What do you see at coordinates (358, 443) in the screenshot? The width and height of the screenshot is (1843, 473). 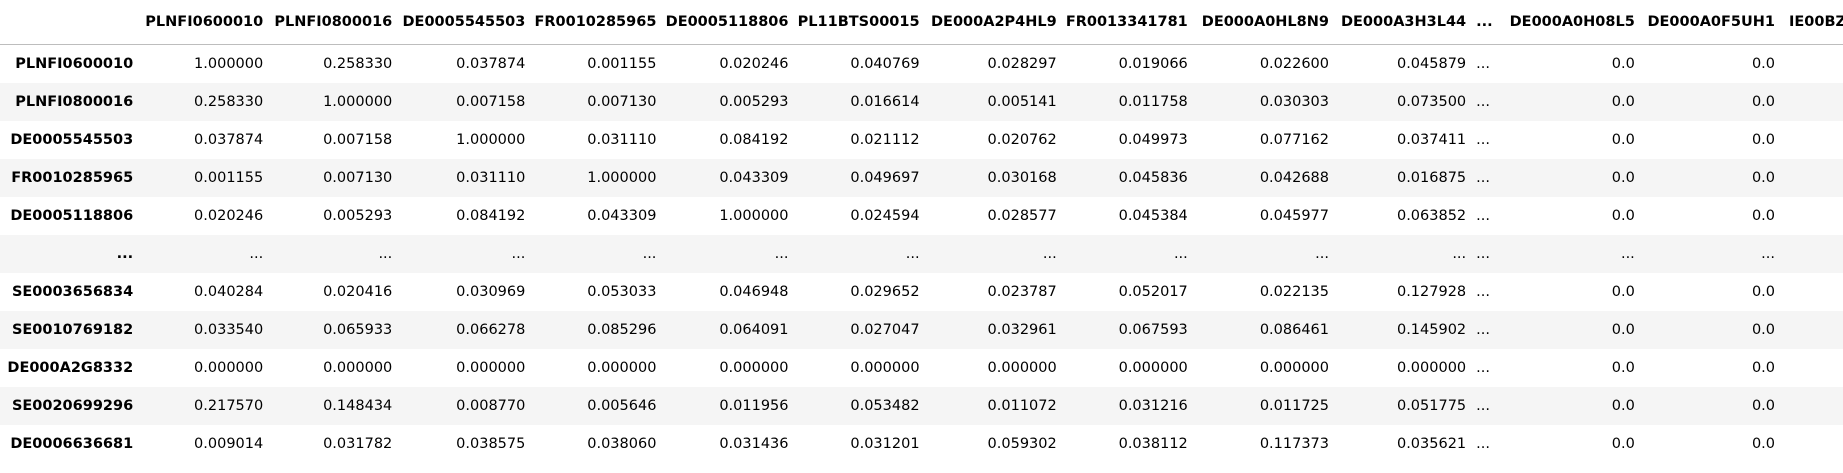 I see `table-cell: 0.031782` at bounding box center [358, 443].